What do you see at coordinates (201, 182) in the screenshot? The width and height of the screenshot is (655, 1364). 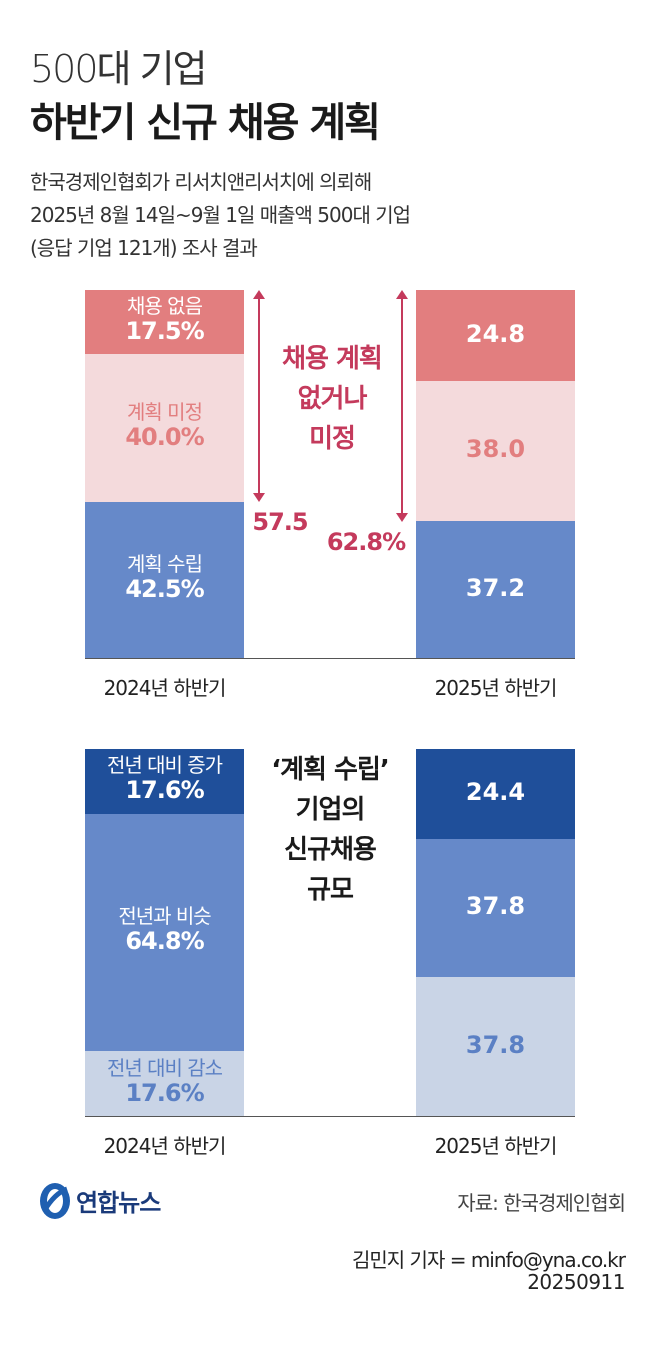 I see `description-line-1: 한국경제인협회가 리서치앤리서치에 의뢰해` at bounding box center [201, 182].